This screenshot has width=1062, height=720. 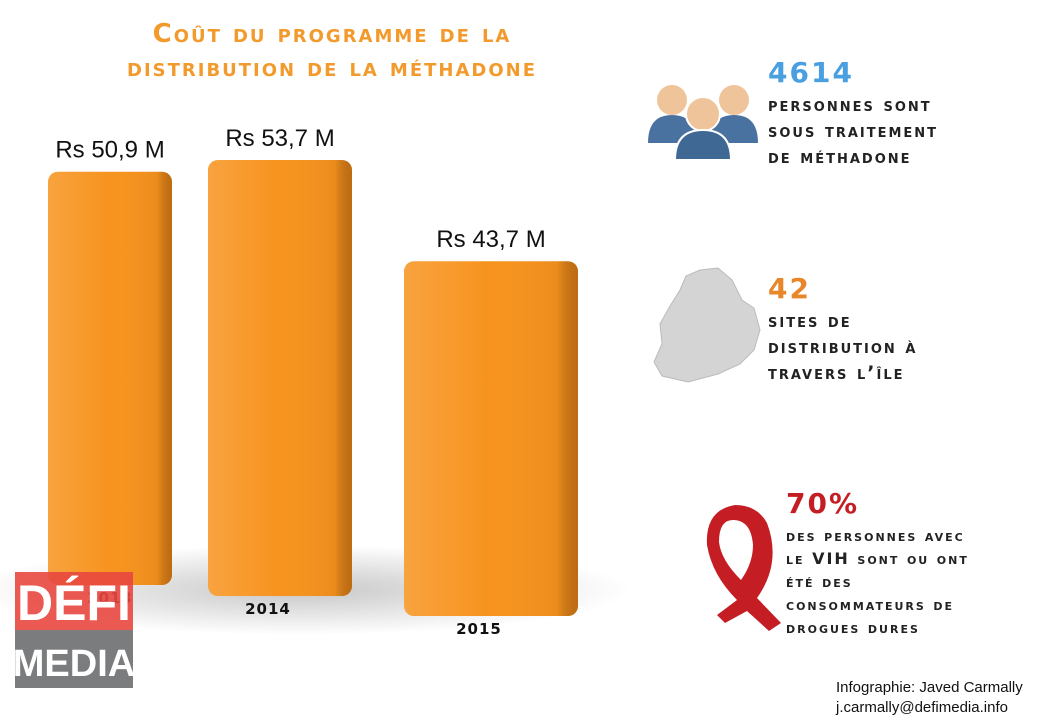 I want to click on stat-text: sites de, so click(x=810, y=321).